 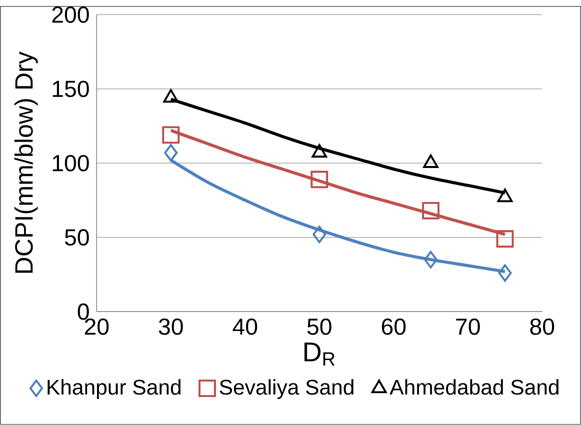 I want to click on x-tick-label: 40, so click(x=245, y=326).